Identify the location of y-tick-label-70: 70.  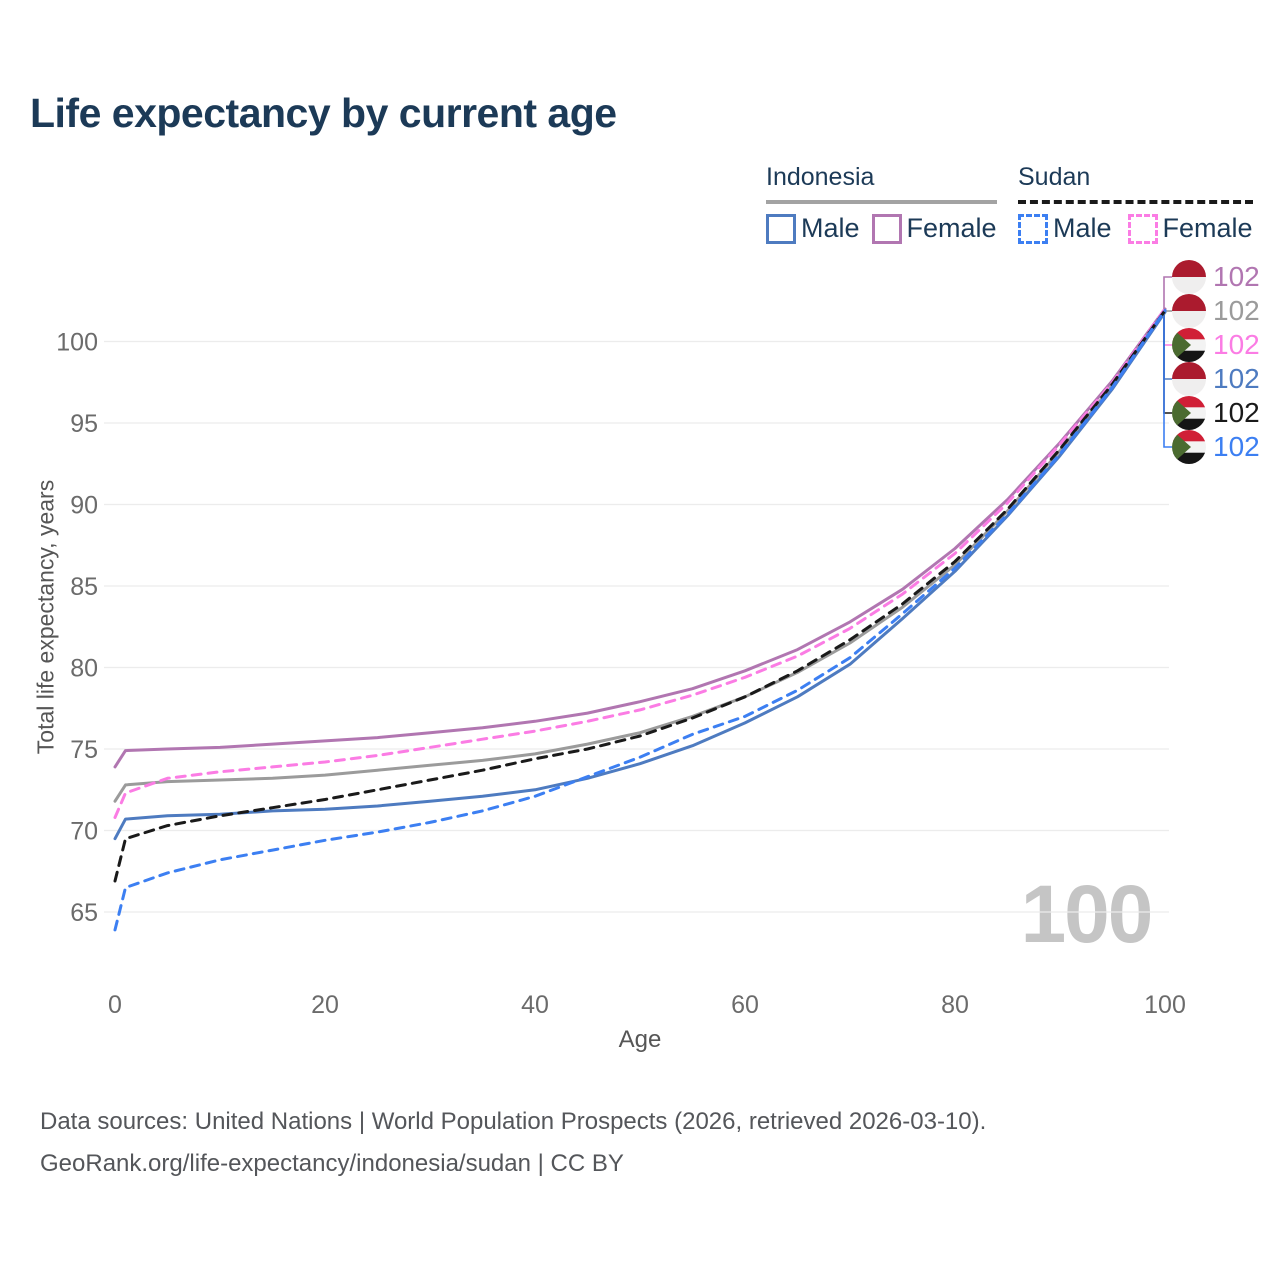
(84, 832).